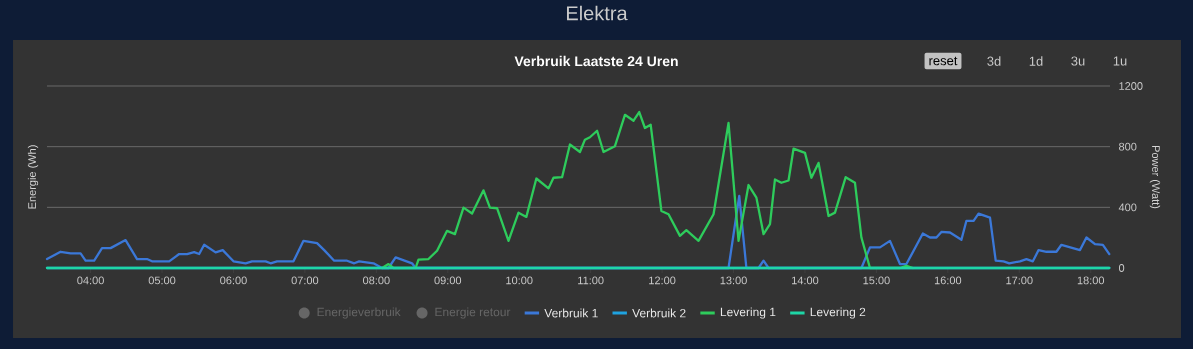 The height and width of the screenshot is (349, 1193). I want to click on text: reset, so click(943, 61).